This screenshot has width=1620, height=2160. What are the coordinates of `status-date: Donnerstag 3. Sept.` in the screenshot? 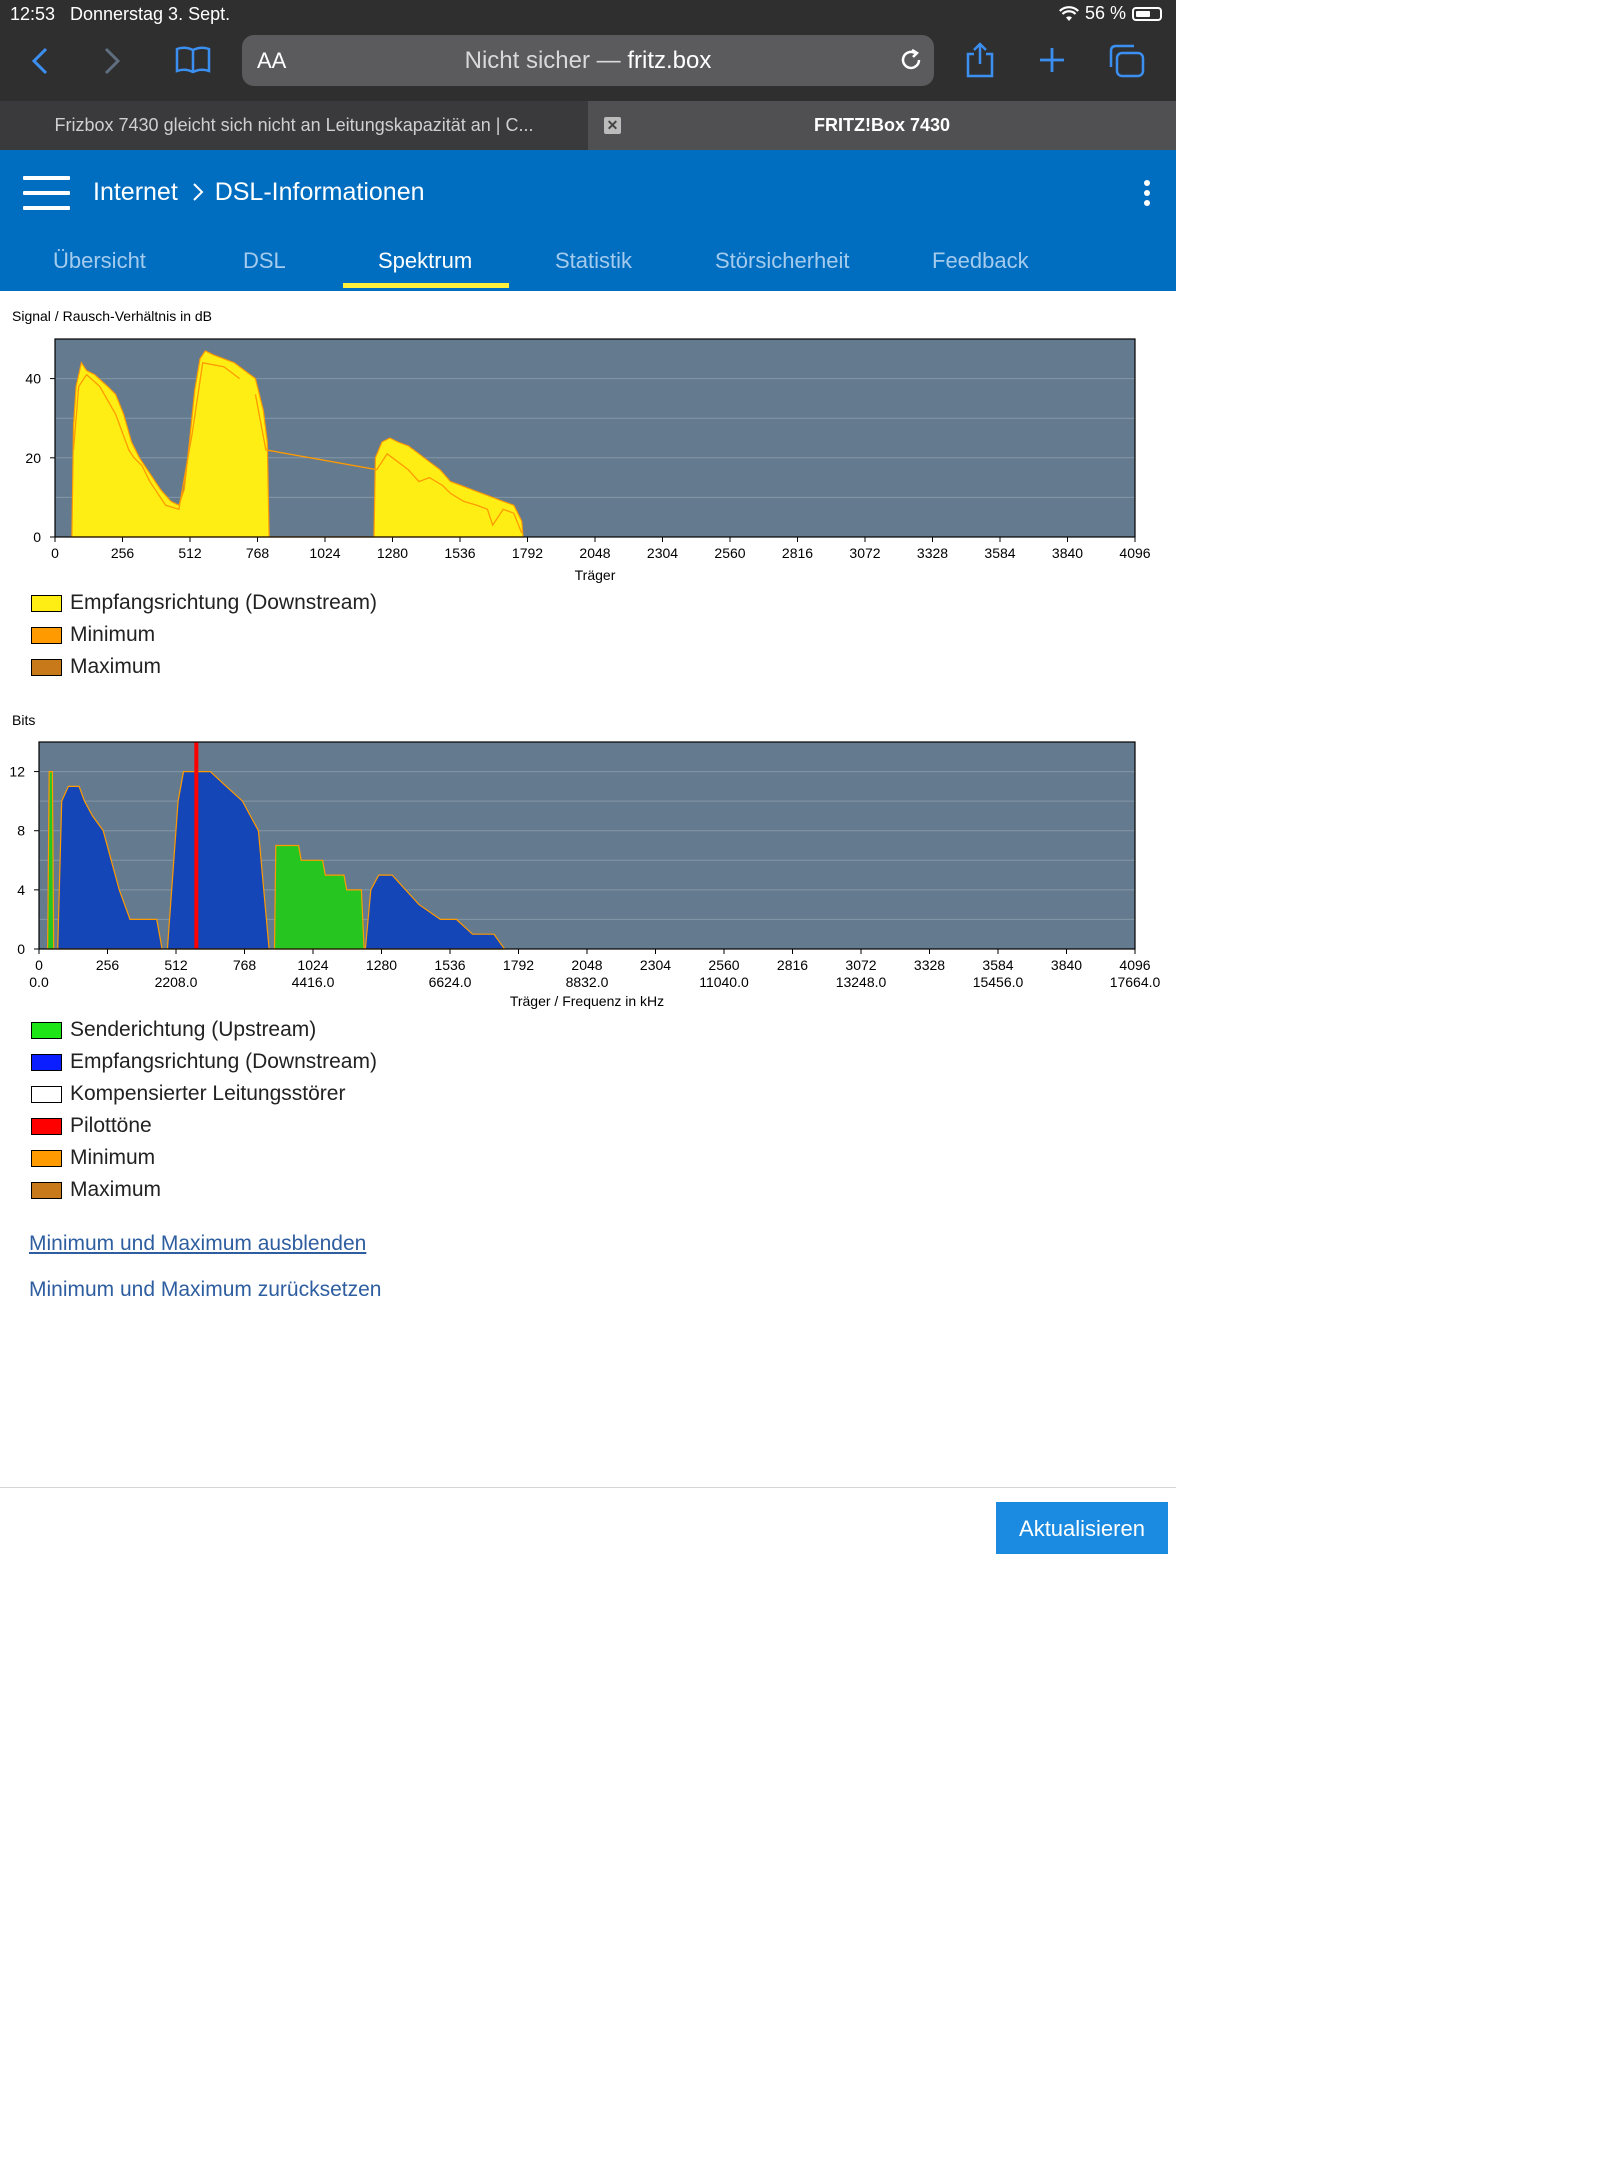 It's located at (150, 14).